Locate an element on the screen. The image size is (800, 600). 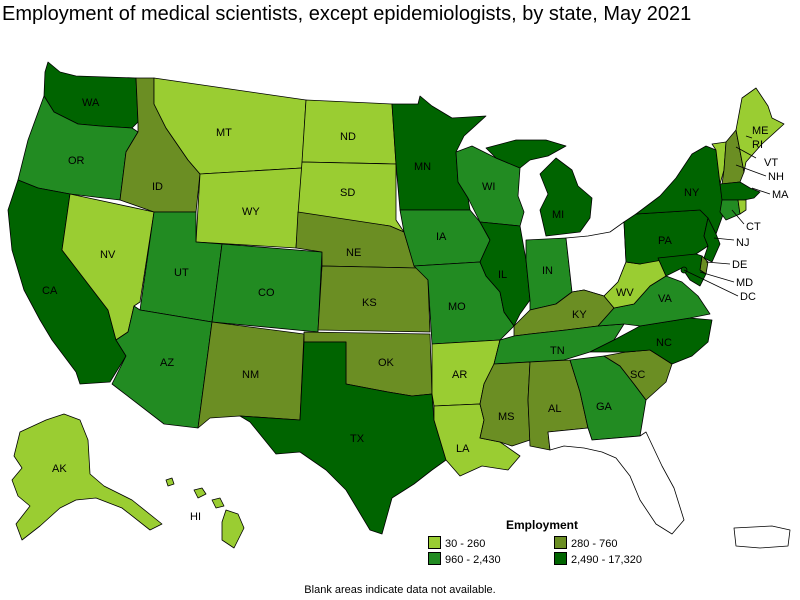
state-RI is located at coordinates (742, 207).